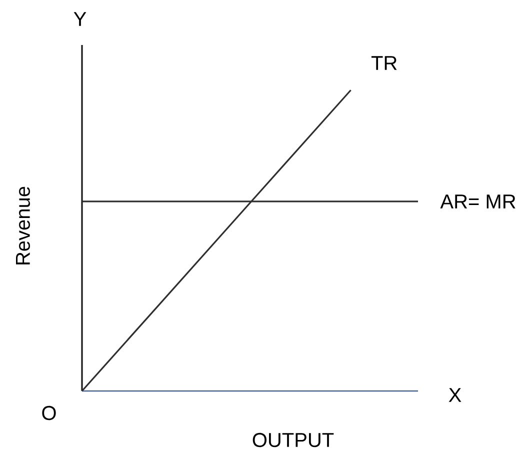  Describe the element at coordinates (49, 413) in the screenshot. I see `text: O` at that location.